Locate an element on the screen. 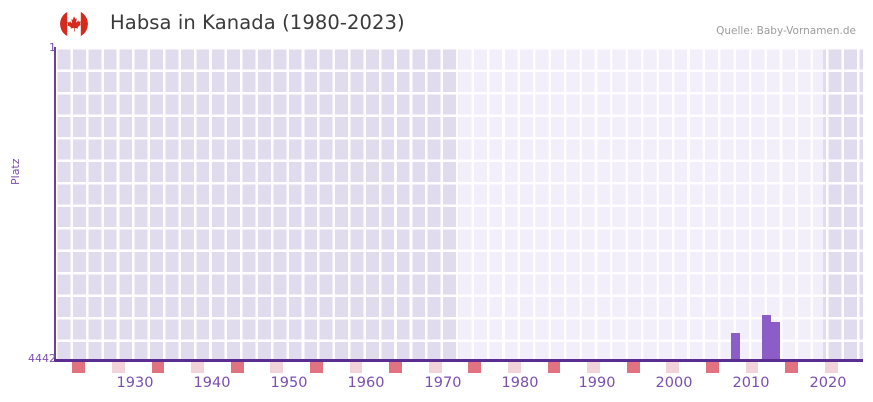 The image size is (873, 402). plot-grid-left-edge is located at coordinates (56, 203).